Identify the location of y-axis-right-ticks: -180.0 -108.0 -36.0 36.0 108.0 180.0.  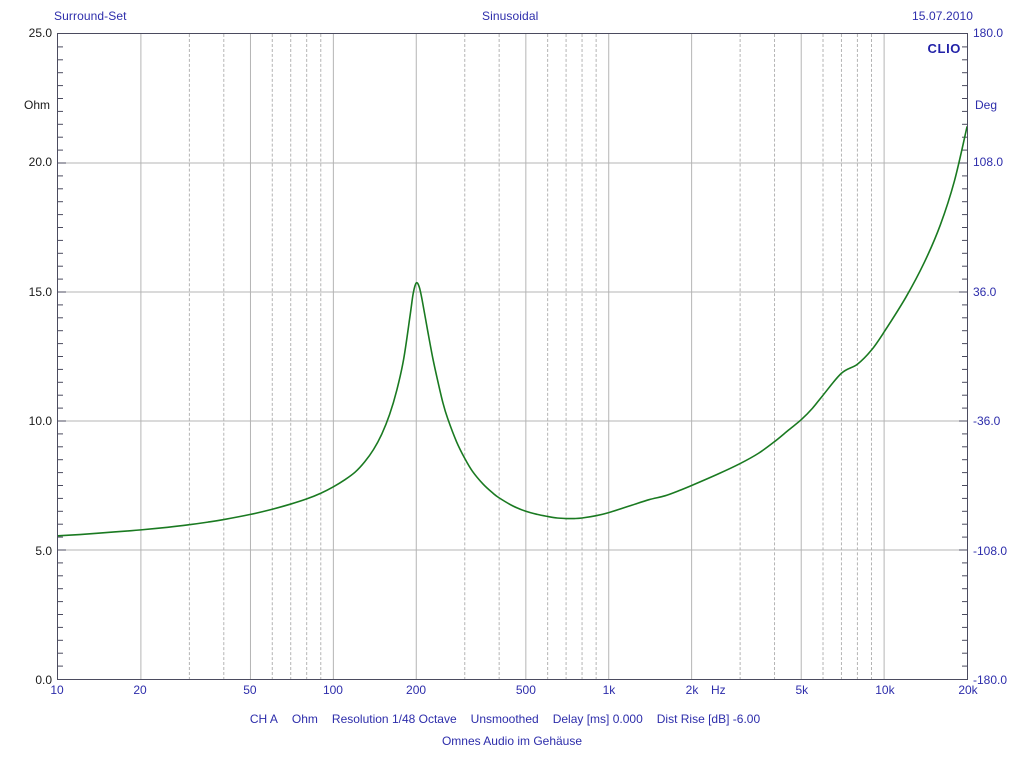
(998, 356).